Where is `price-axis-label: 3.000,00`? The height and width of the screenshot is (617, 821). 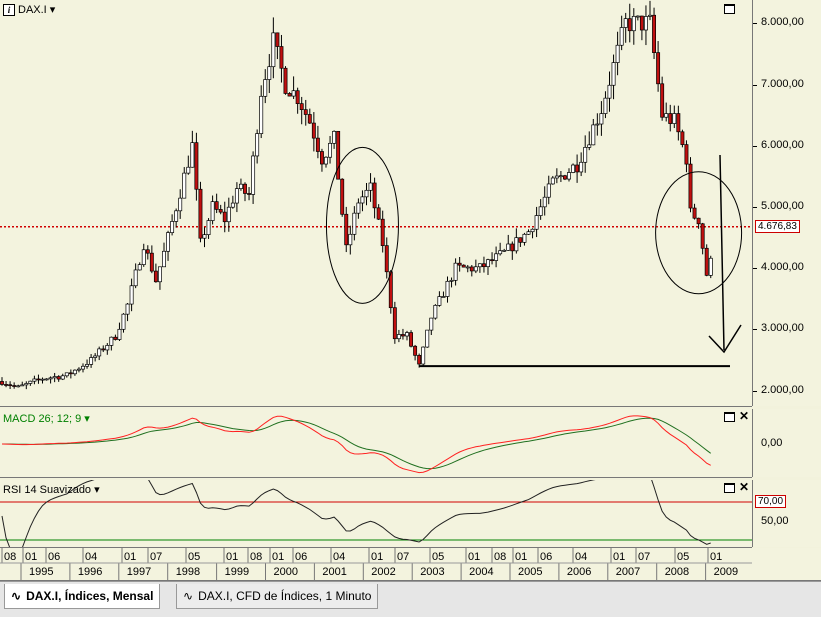
price-axis-label: 3.000,00 is located at coordinates (782, 328).